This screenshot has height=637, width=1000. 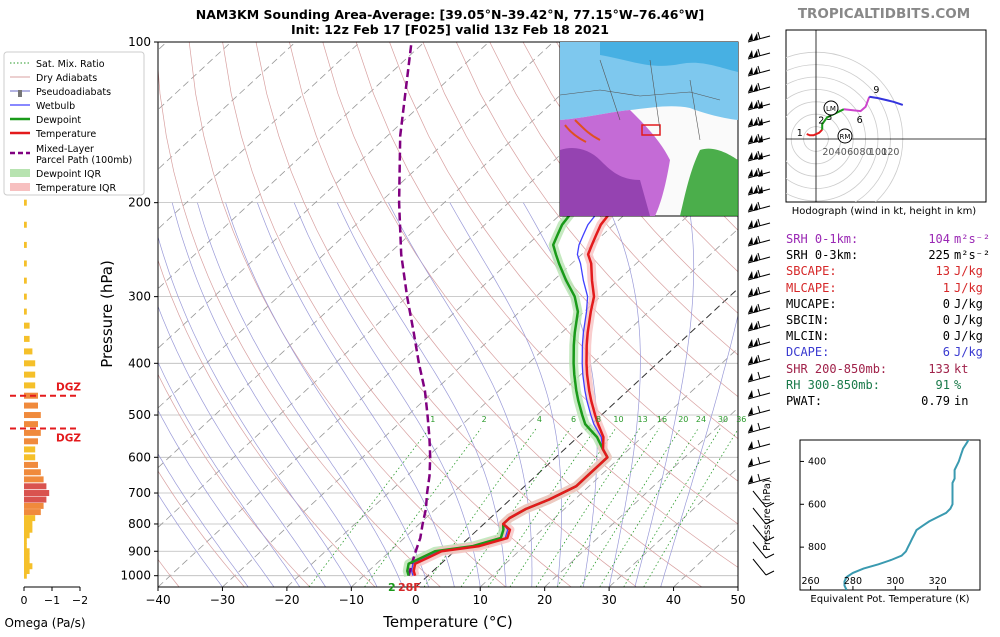 I want to click on x-tick-label: 0, so click(x=416, y=600).